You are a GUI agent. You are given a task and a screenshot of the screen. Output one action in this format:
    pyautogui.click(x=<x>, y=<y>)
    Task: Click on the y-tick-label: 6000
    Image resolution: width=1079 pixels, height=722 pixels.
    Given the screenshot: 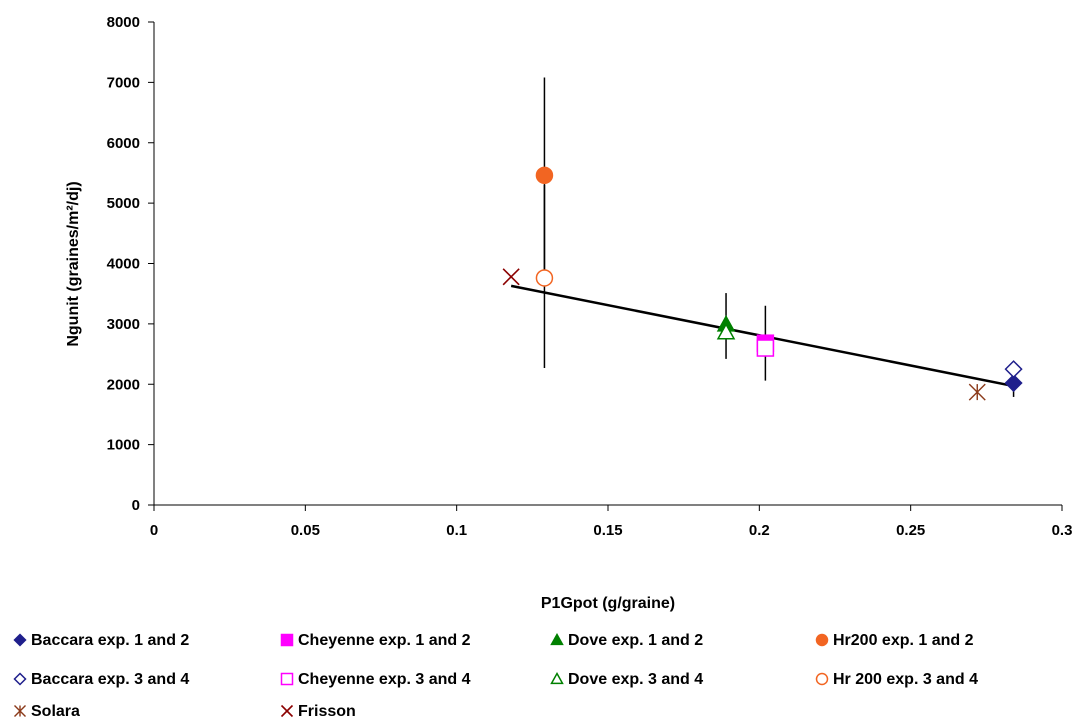 What is the action you would take?
    pyautogui.click(x=123, y=143)
    